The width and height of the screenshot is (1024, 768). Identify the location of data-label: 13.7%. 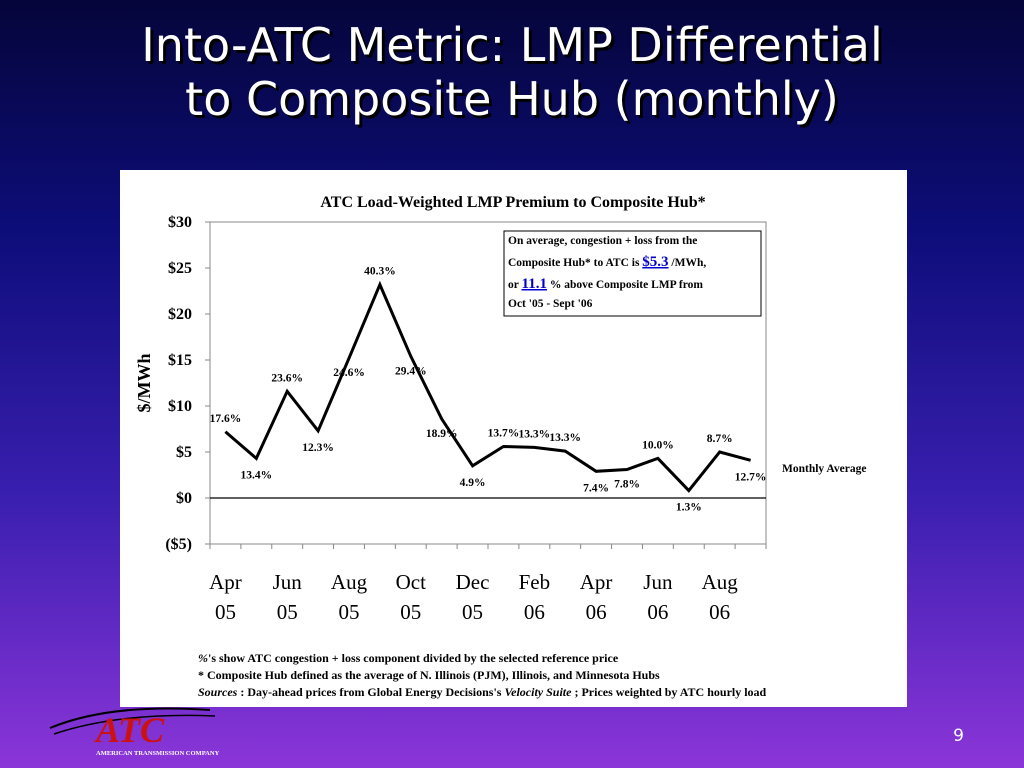
(504, 433).